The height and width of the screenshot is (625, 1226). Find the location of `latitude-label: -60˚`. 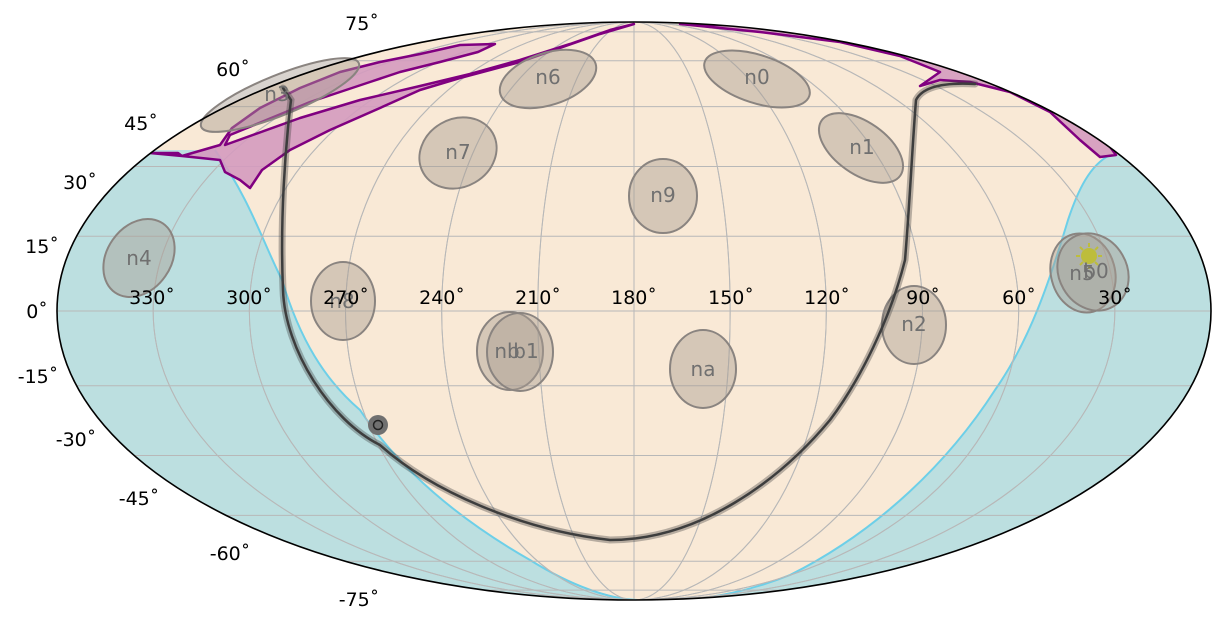

latitude-label: -60˚ is located at coordinates (230, 554).